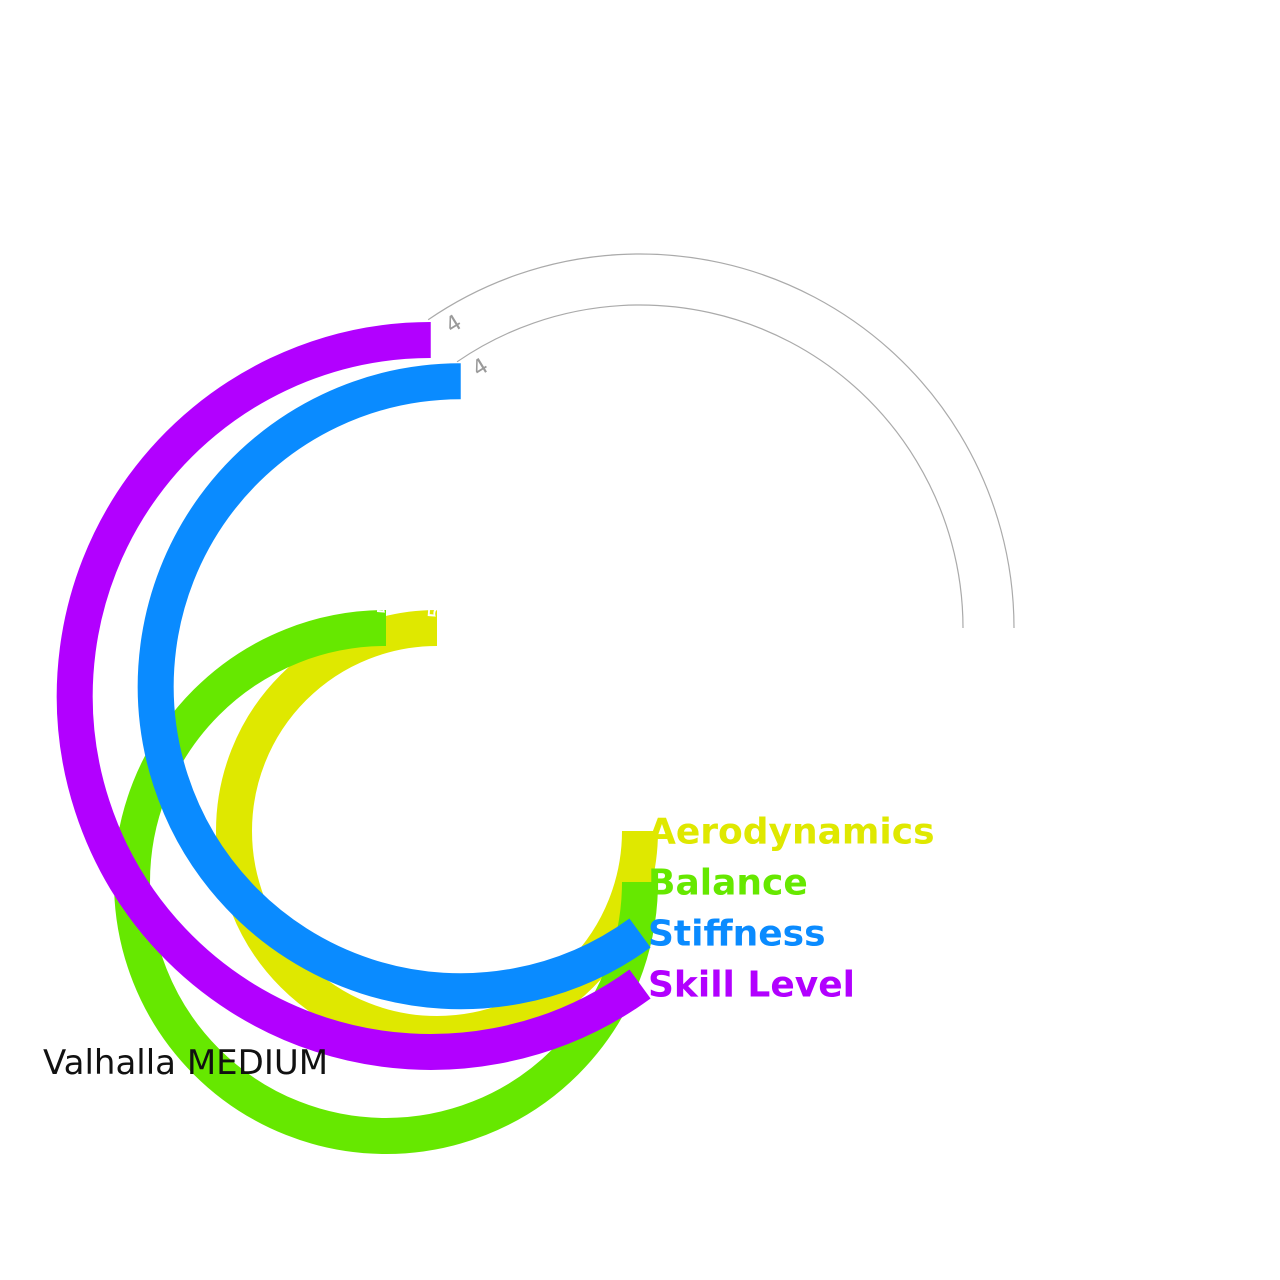 The height and width of the screenshot is (1280, 1280). I want to click on product-caption: Valhalla MEDIUM, so click(186, 1063).